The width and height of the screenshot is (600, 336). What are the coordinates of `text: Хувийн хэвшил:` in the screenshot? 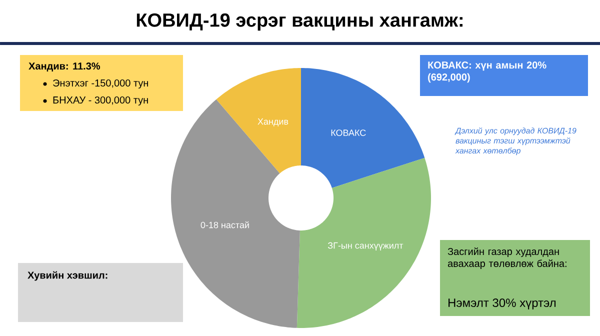 It's located at (68, 276).